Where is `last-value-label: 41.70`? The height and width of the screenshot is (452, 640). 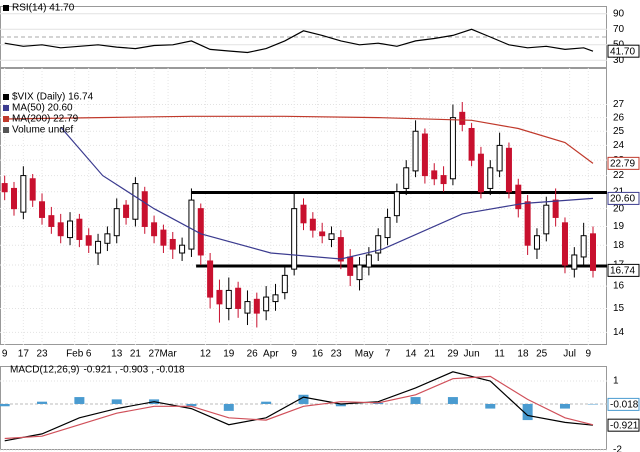 last-value-label: 41.70 is located at coordinates (622, 51).